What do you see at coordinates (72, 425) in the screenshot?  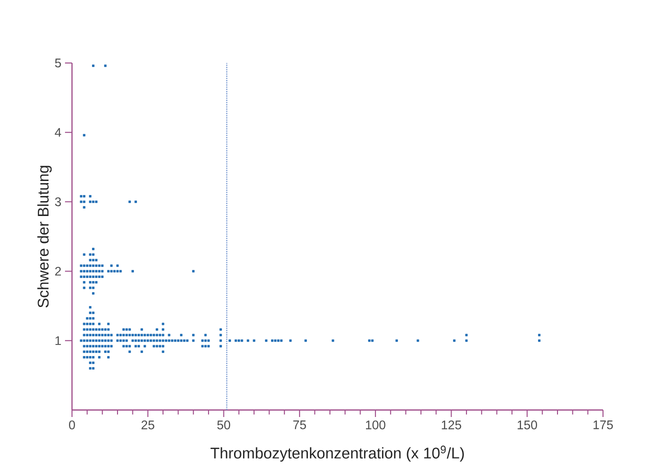 I see `x-tick-label: 0` at bounding box center [72, 425].